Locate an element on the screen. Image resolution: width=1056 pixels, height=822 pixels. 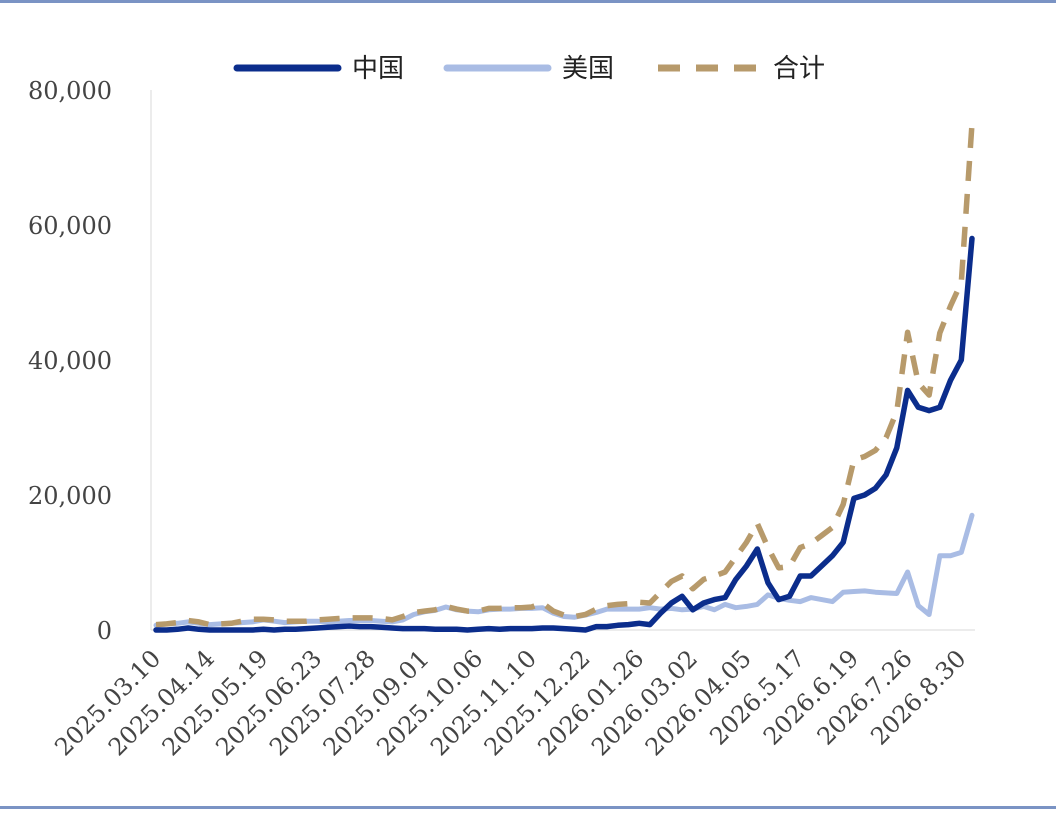
legend-label: 合计 is located at coordinates (799, 69).